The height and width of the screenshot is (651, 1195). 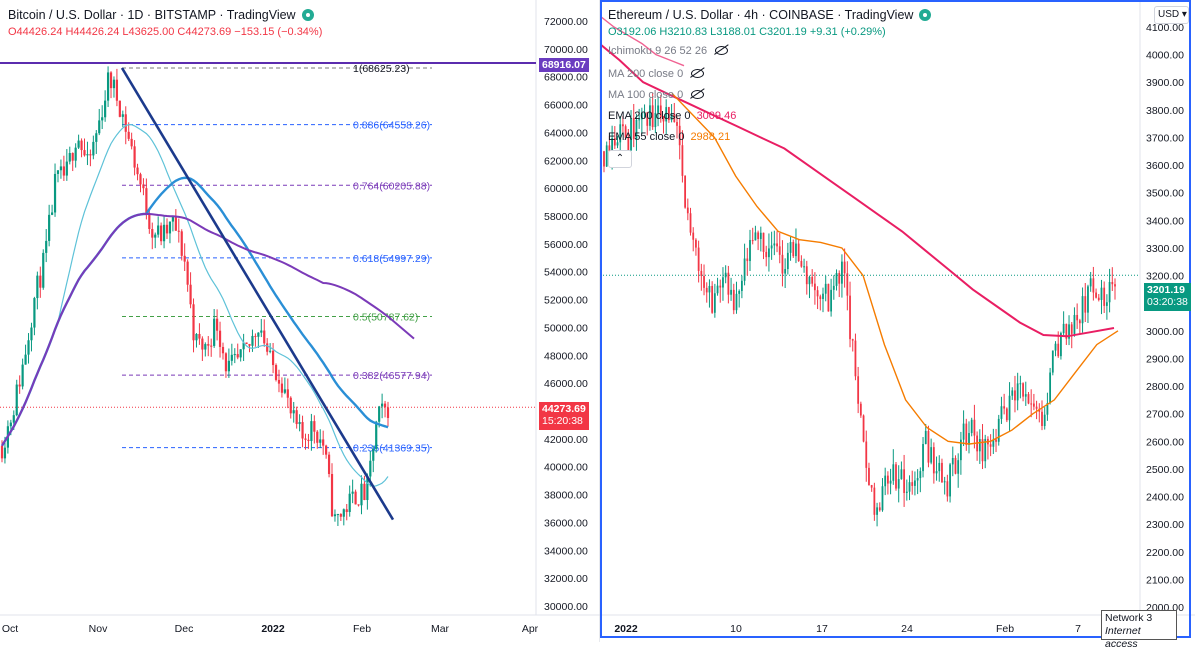 I want to click on price-axis-label: 3700.00, so click(x=1165, y=138).